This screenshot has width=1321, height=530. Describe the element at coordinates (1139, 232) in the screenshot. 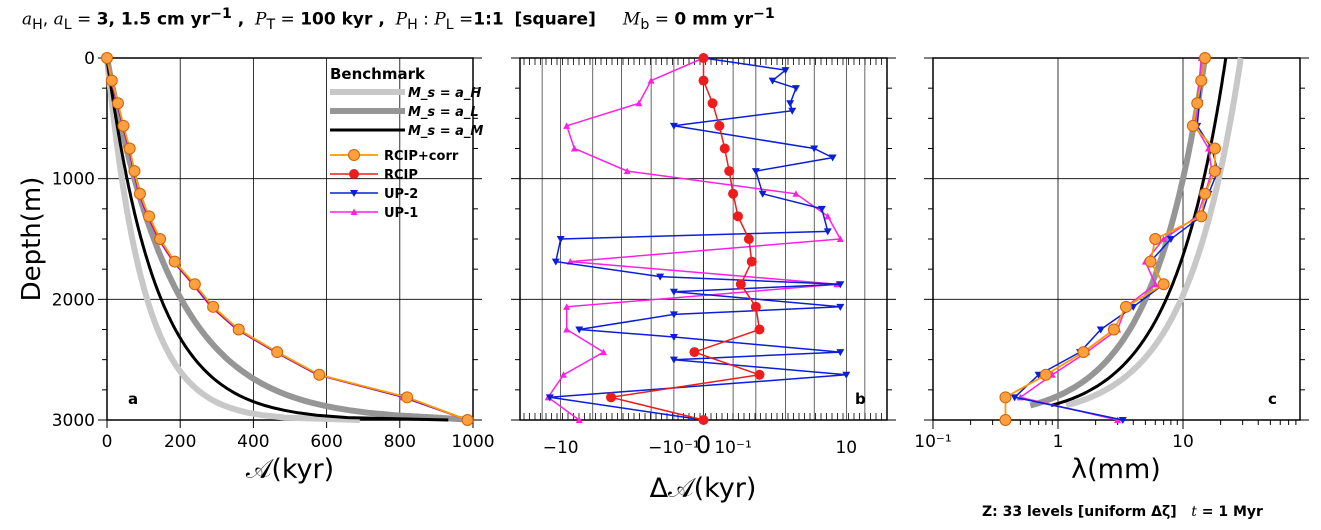

I see `benchmark-aM-curve-c` at that location.